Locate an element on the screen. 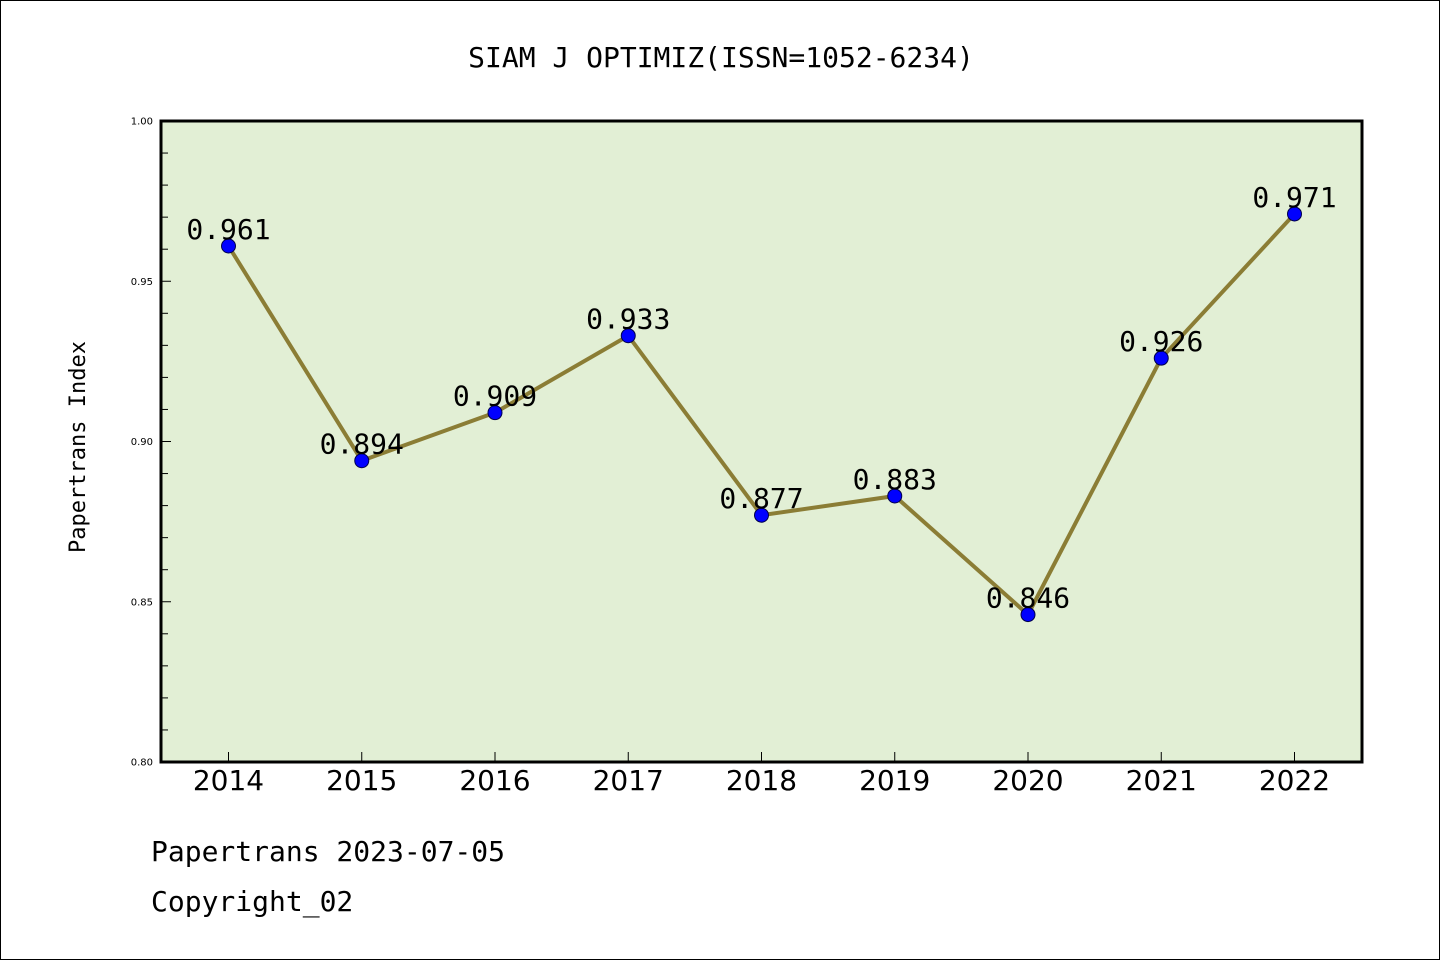 The height and width of the screenshot is (961, 1440). data-label: 0.909 is located at coordinates (495, 396).